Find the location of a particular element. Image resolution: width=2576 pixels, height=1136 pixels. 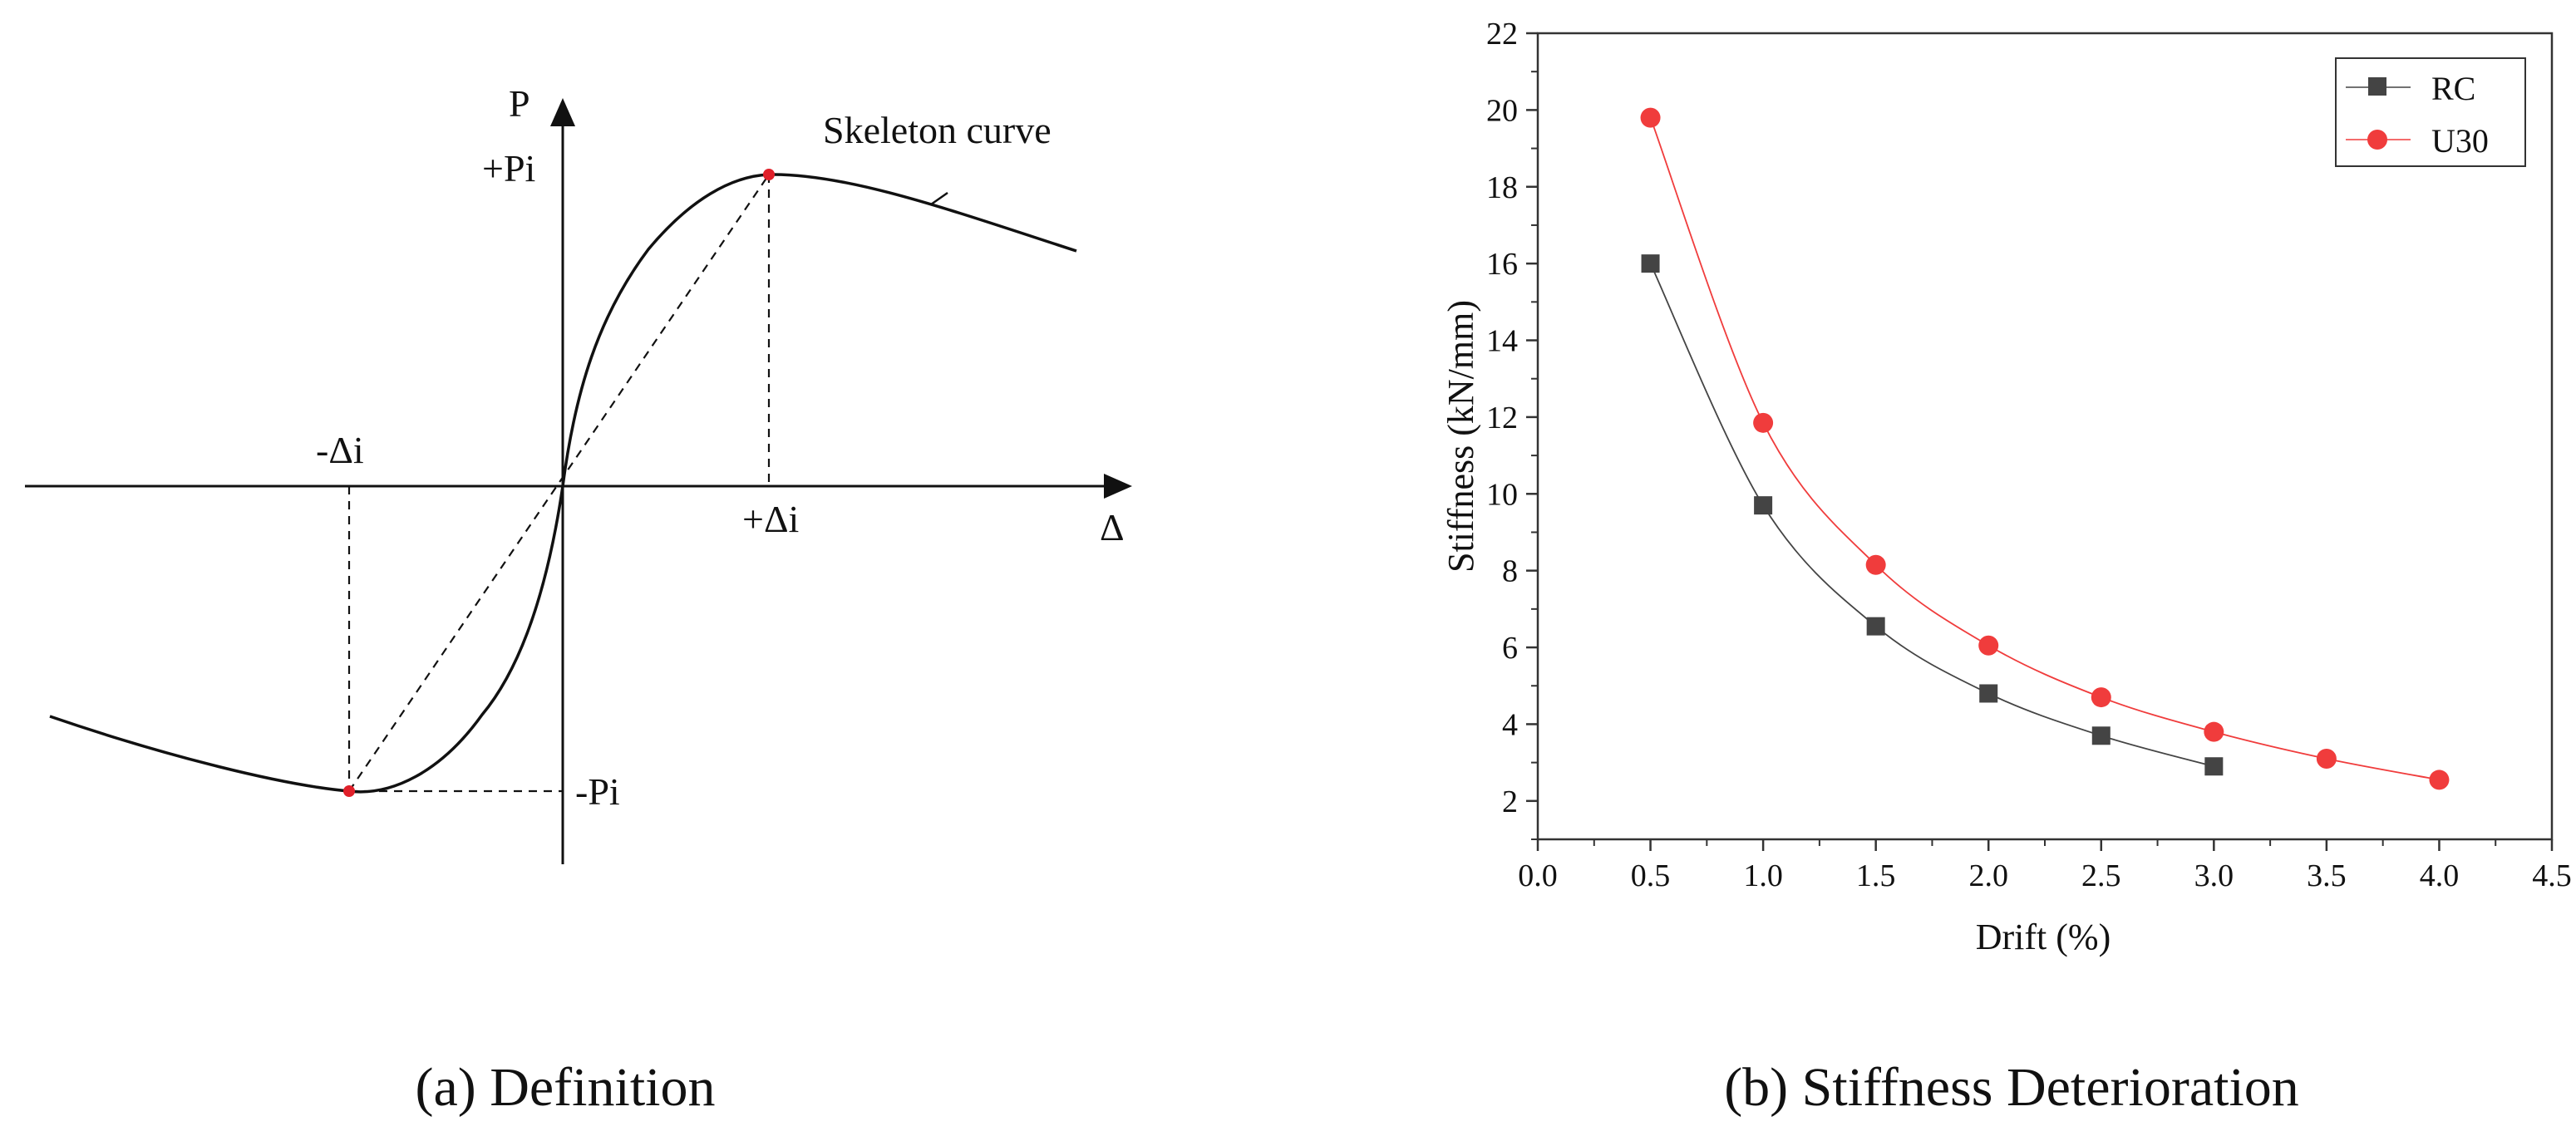

p-axis-arrow is located at coordinates (562, 112).